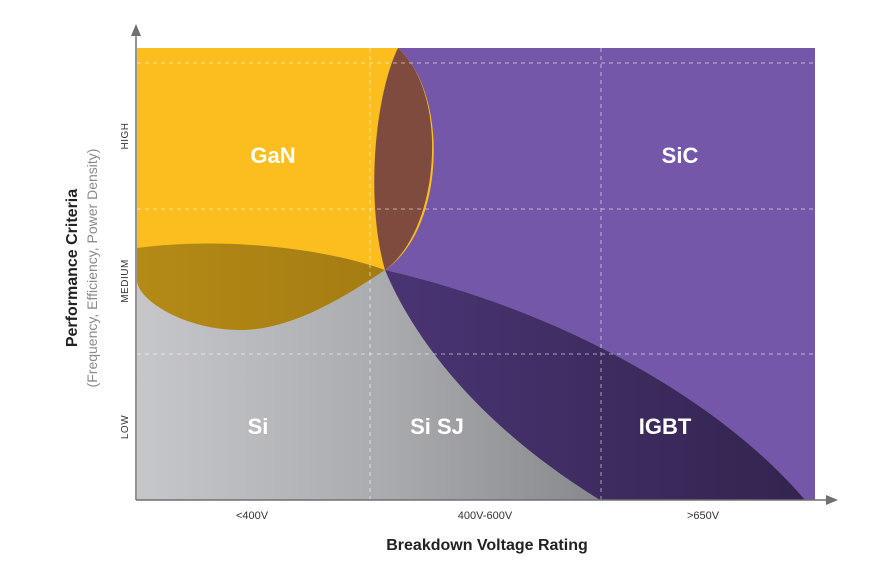 The width and height of the screenshot is (875, 567). I want to click on x-axis-title: Breakdown Voltage Rating, so click(487, 545).